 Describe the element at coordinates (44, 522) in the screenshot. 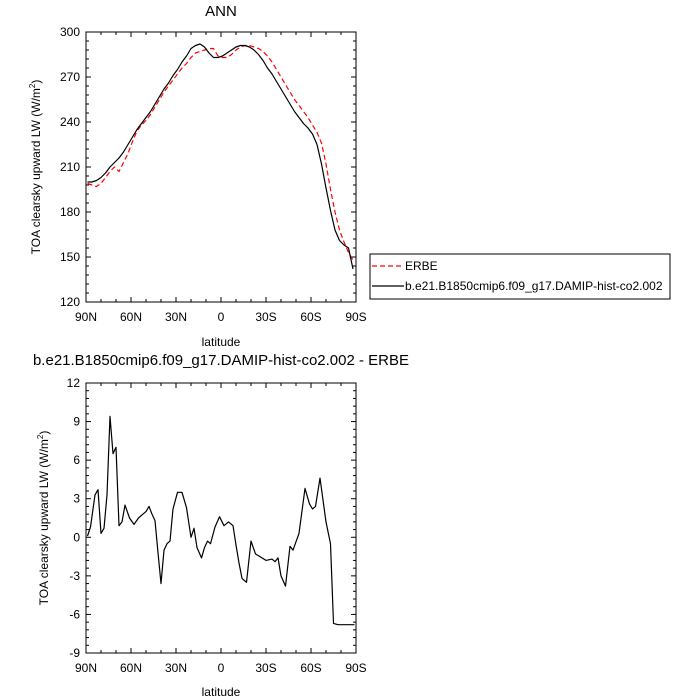

I see `bottom-y-axis-label-main: TOA clearsky upward LW (W/m` at that location.